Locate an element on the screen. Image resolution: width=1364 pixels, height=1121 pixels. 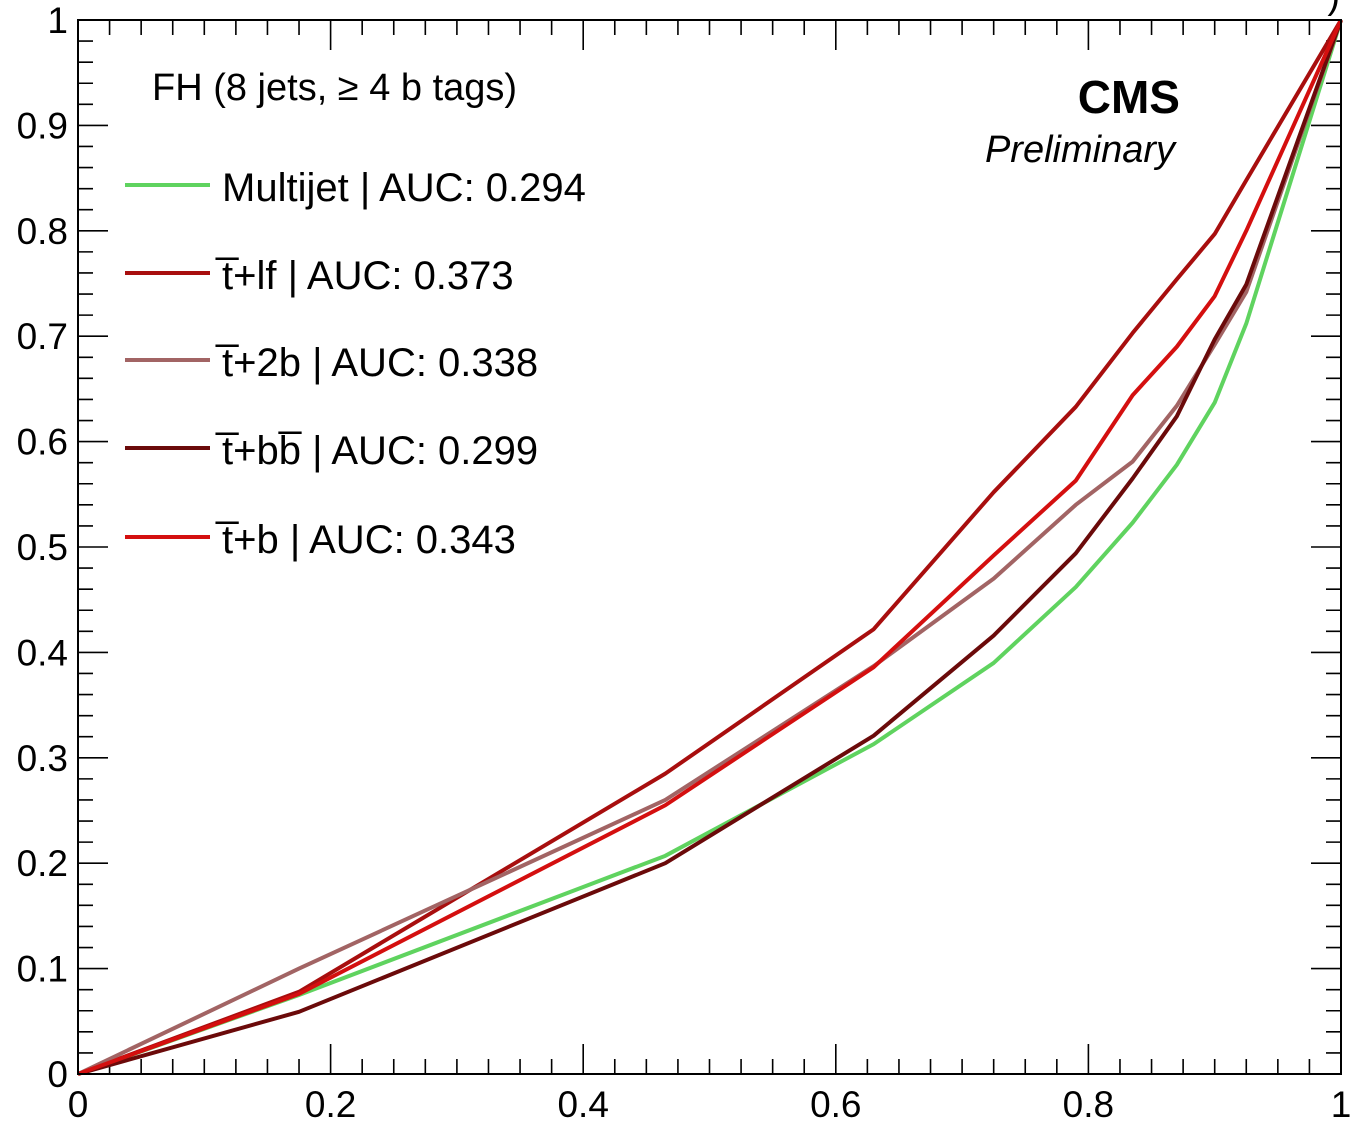
x-tick-label: 0.8 is located at coordinates (1088, 1102).